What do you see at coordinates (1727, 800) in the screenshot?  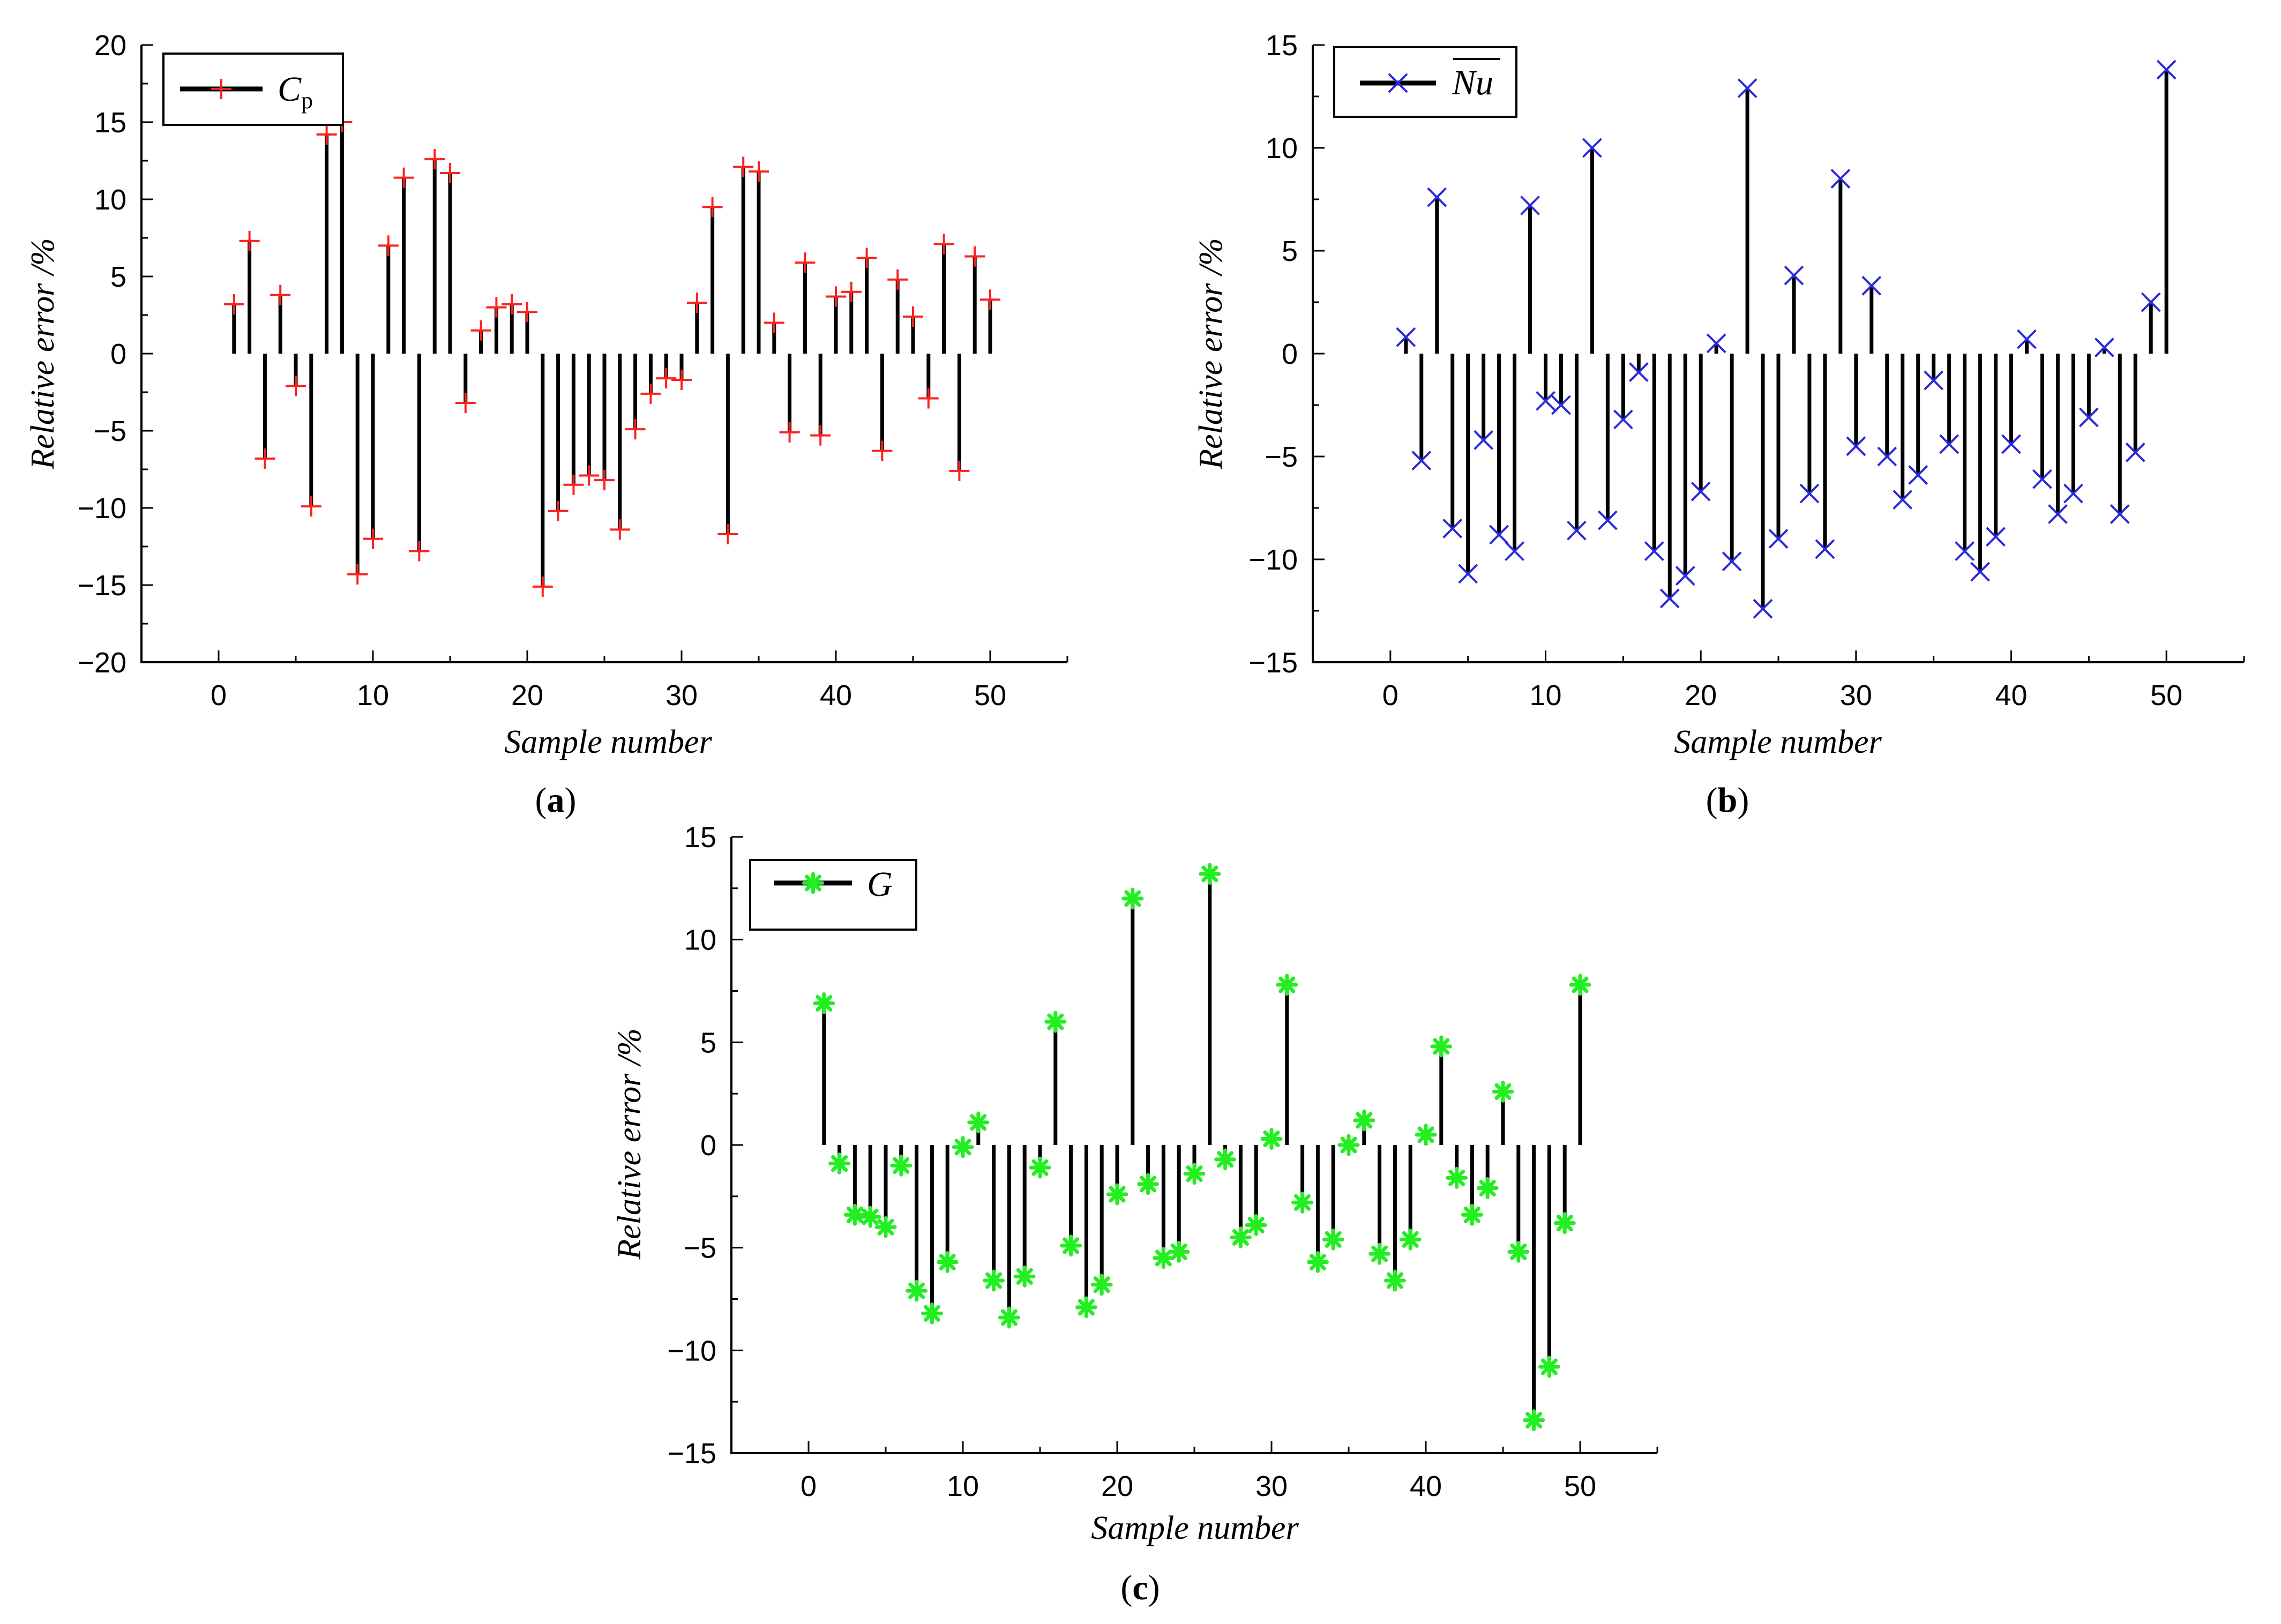 I see `panel-b-caption: (b)` at bounding box center [1727, 800].